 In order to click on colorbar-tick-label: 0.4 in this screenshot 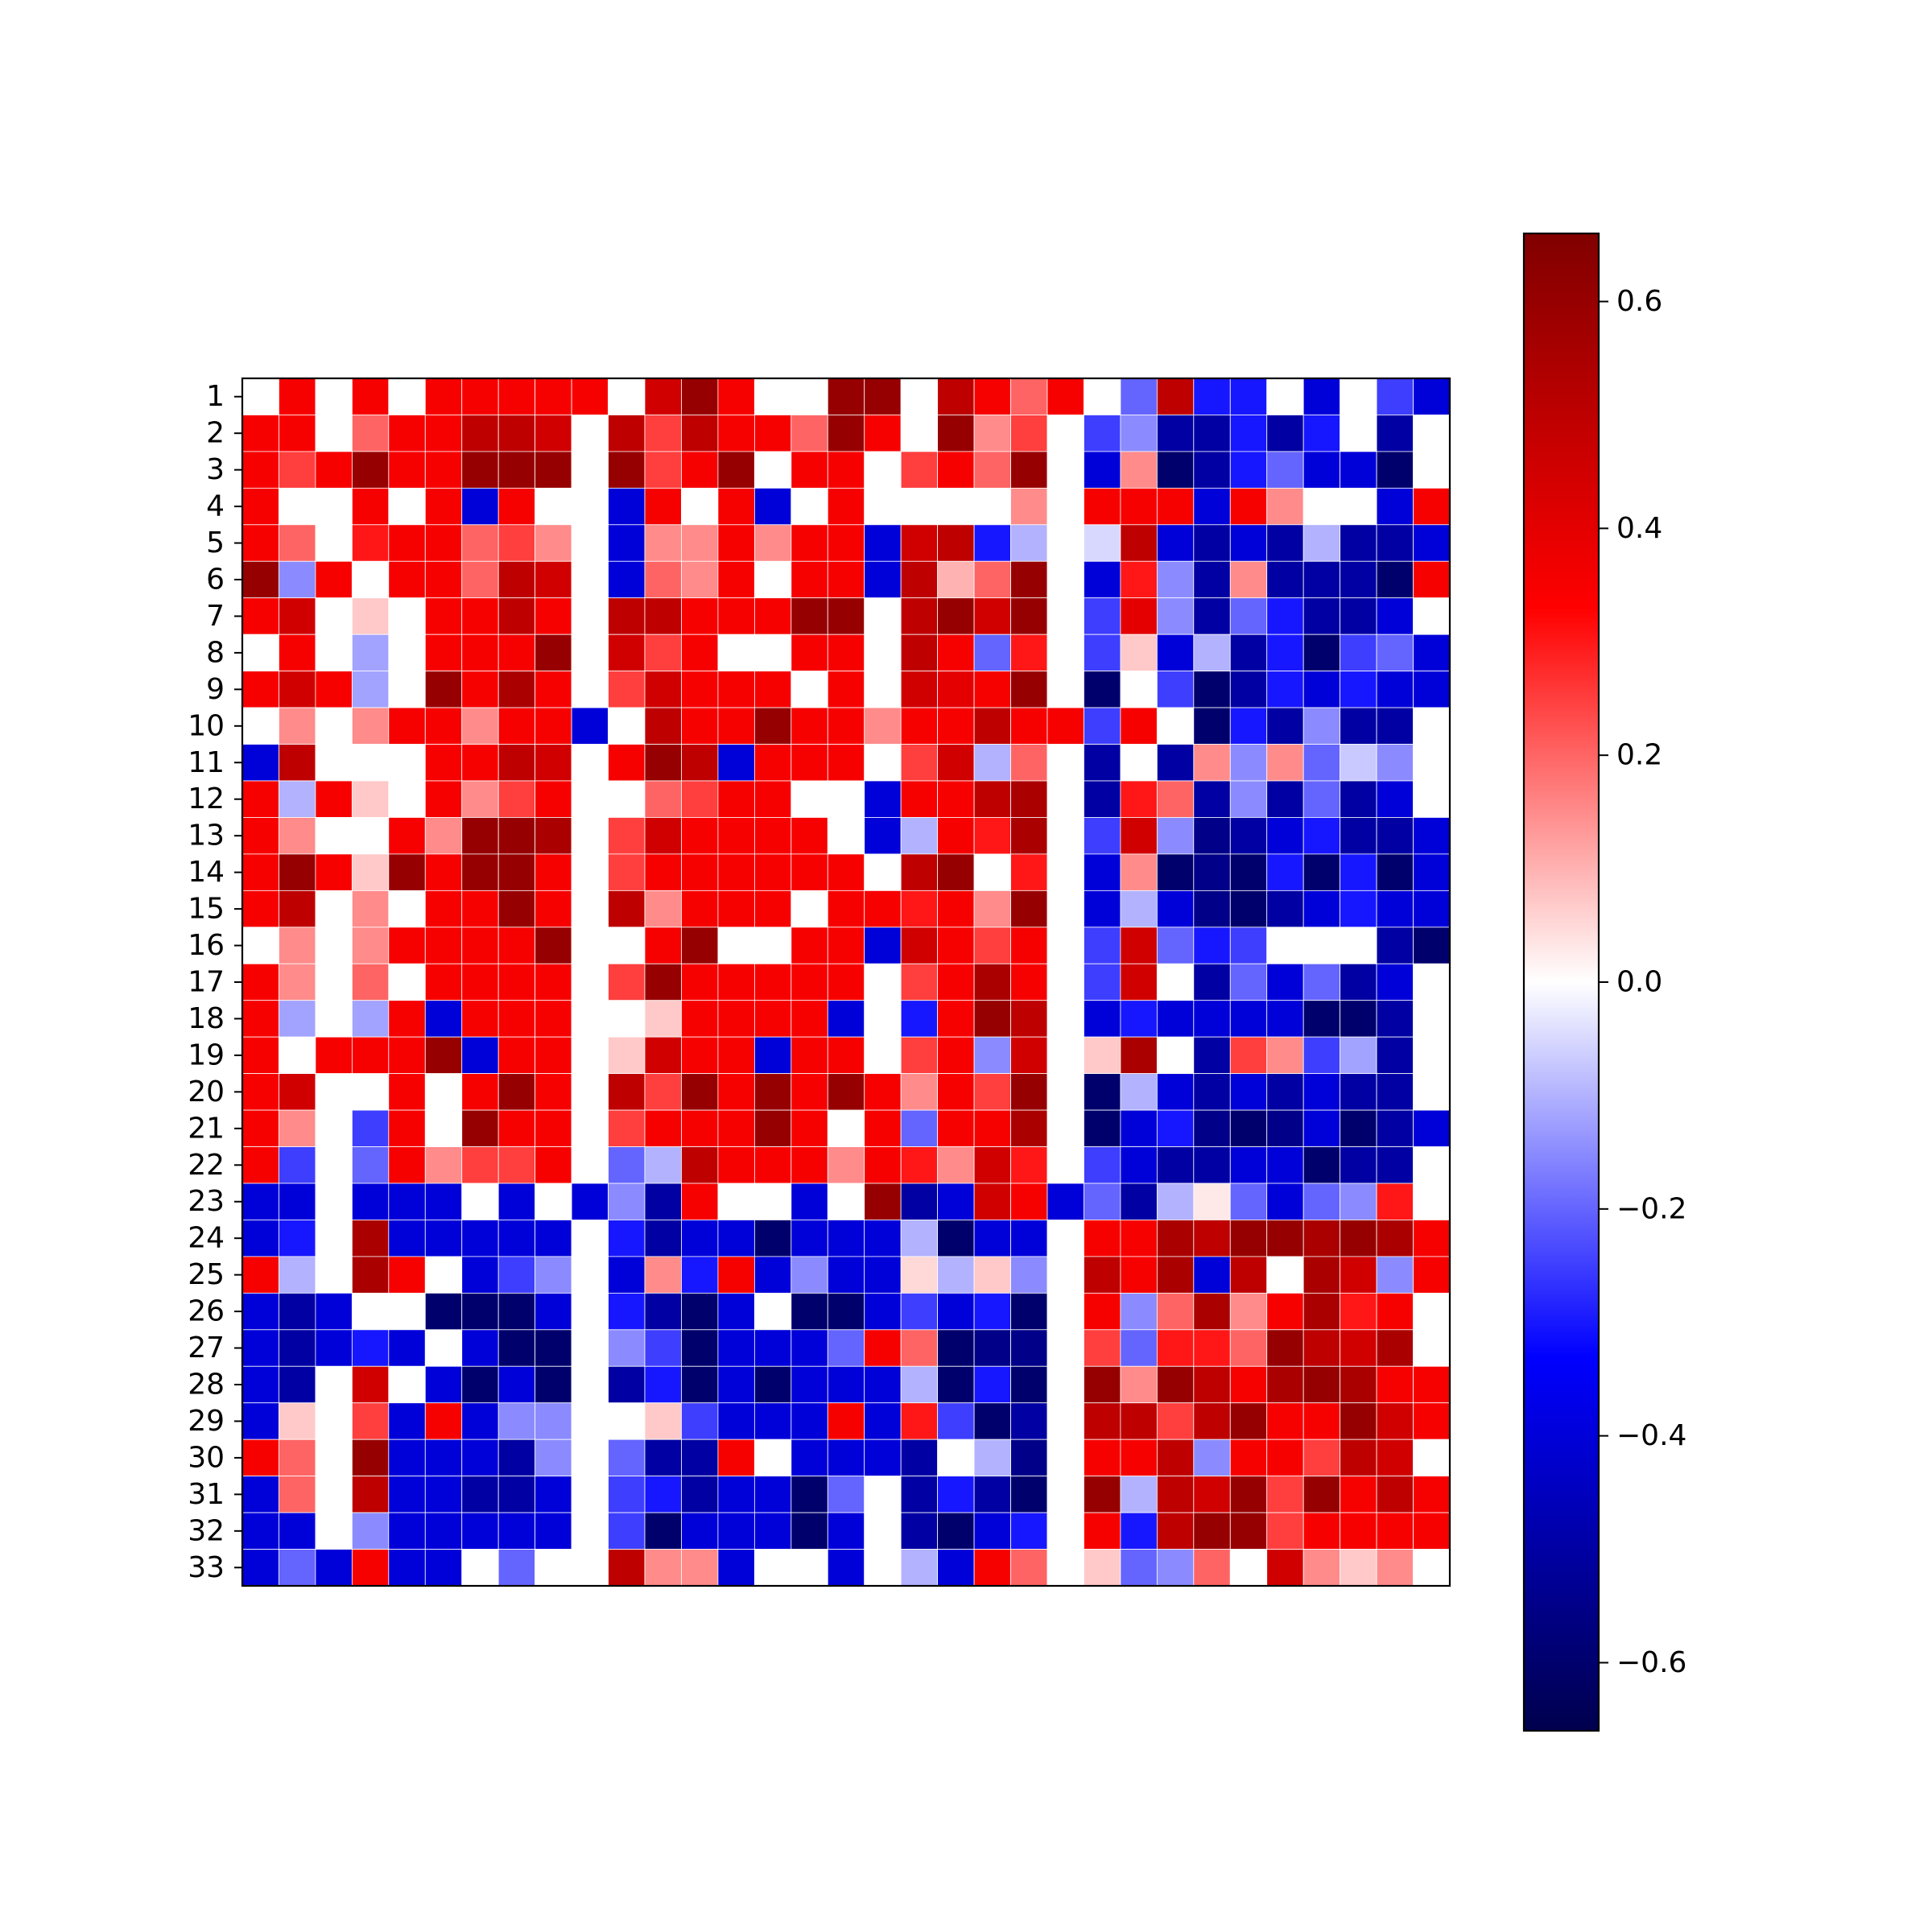, I will do `click(1639, 528)`.